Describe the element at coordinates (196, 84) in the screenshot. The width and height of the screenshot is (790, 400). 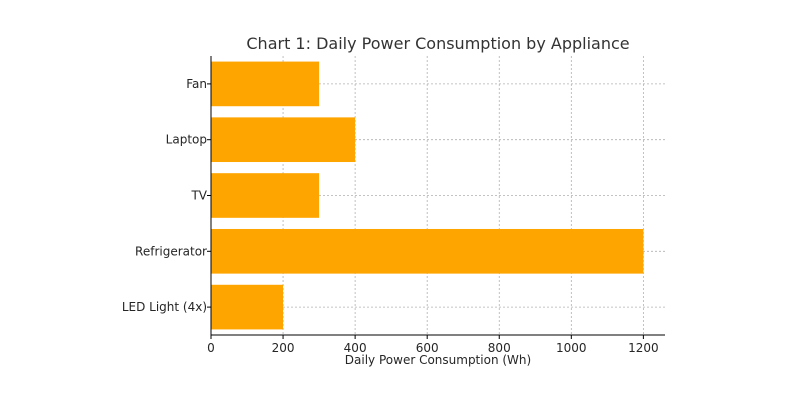
I see `y-tick-label: Fan` at that location.